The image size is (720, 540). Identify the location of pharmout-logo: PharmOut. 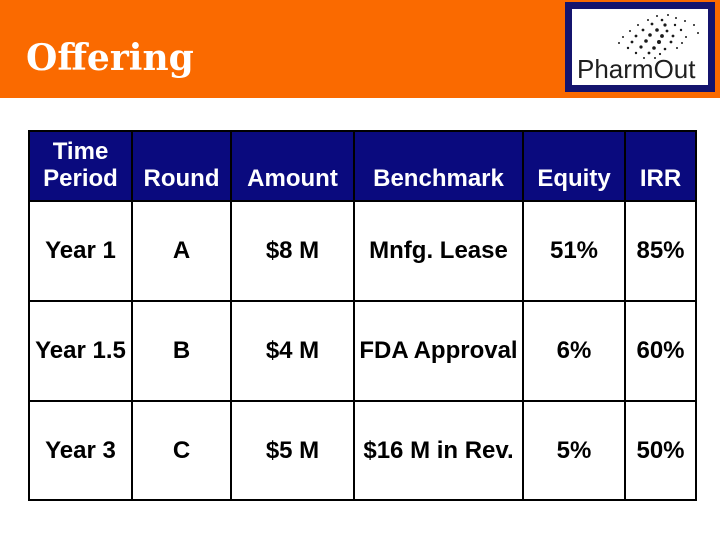
(640, 47).